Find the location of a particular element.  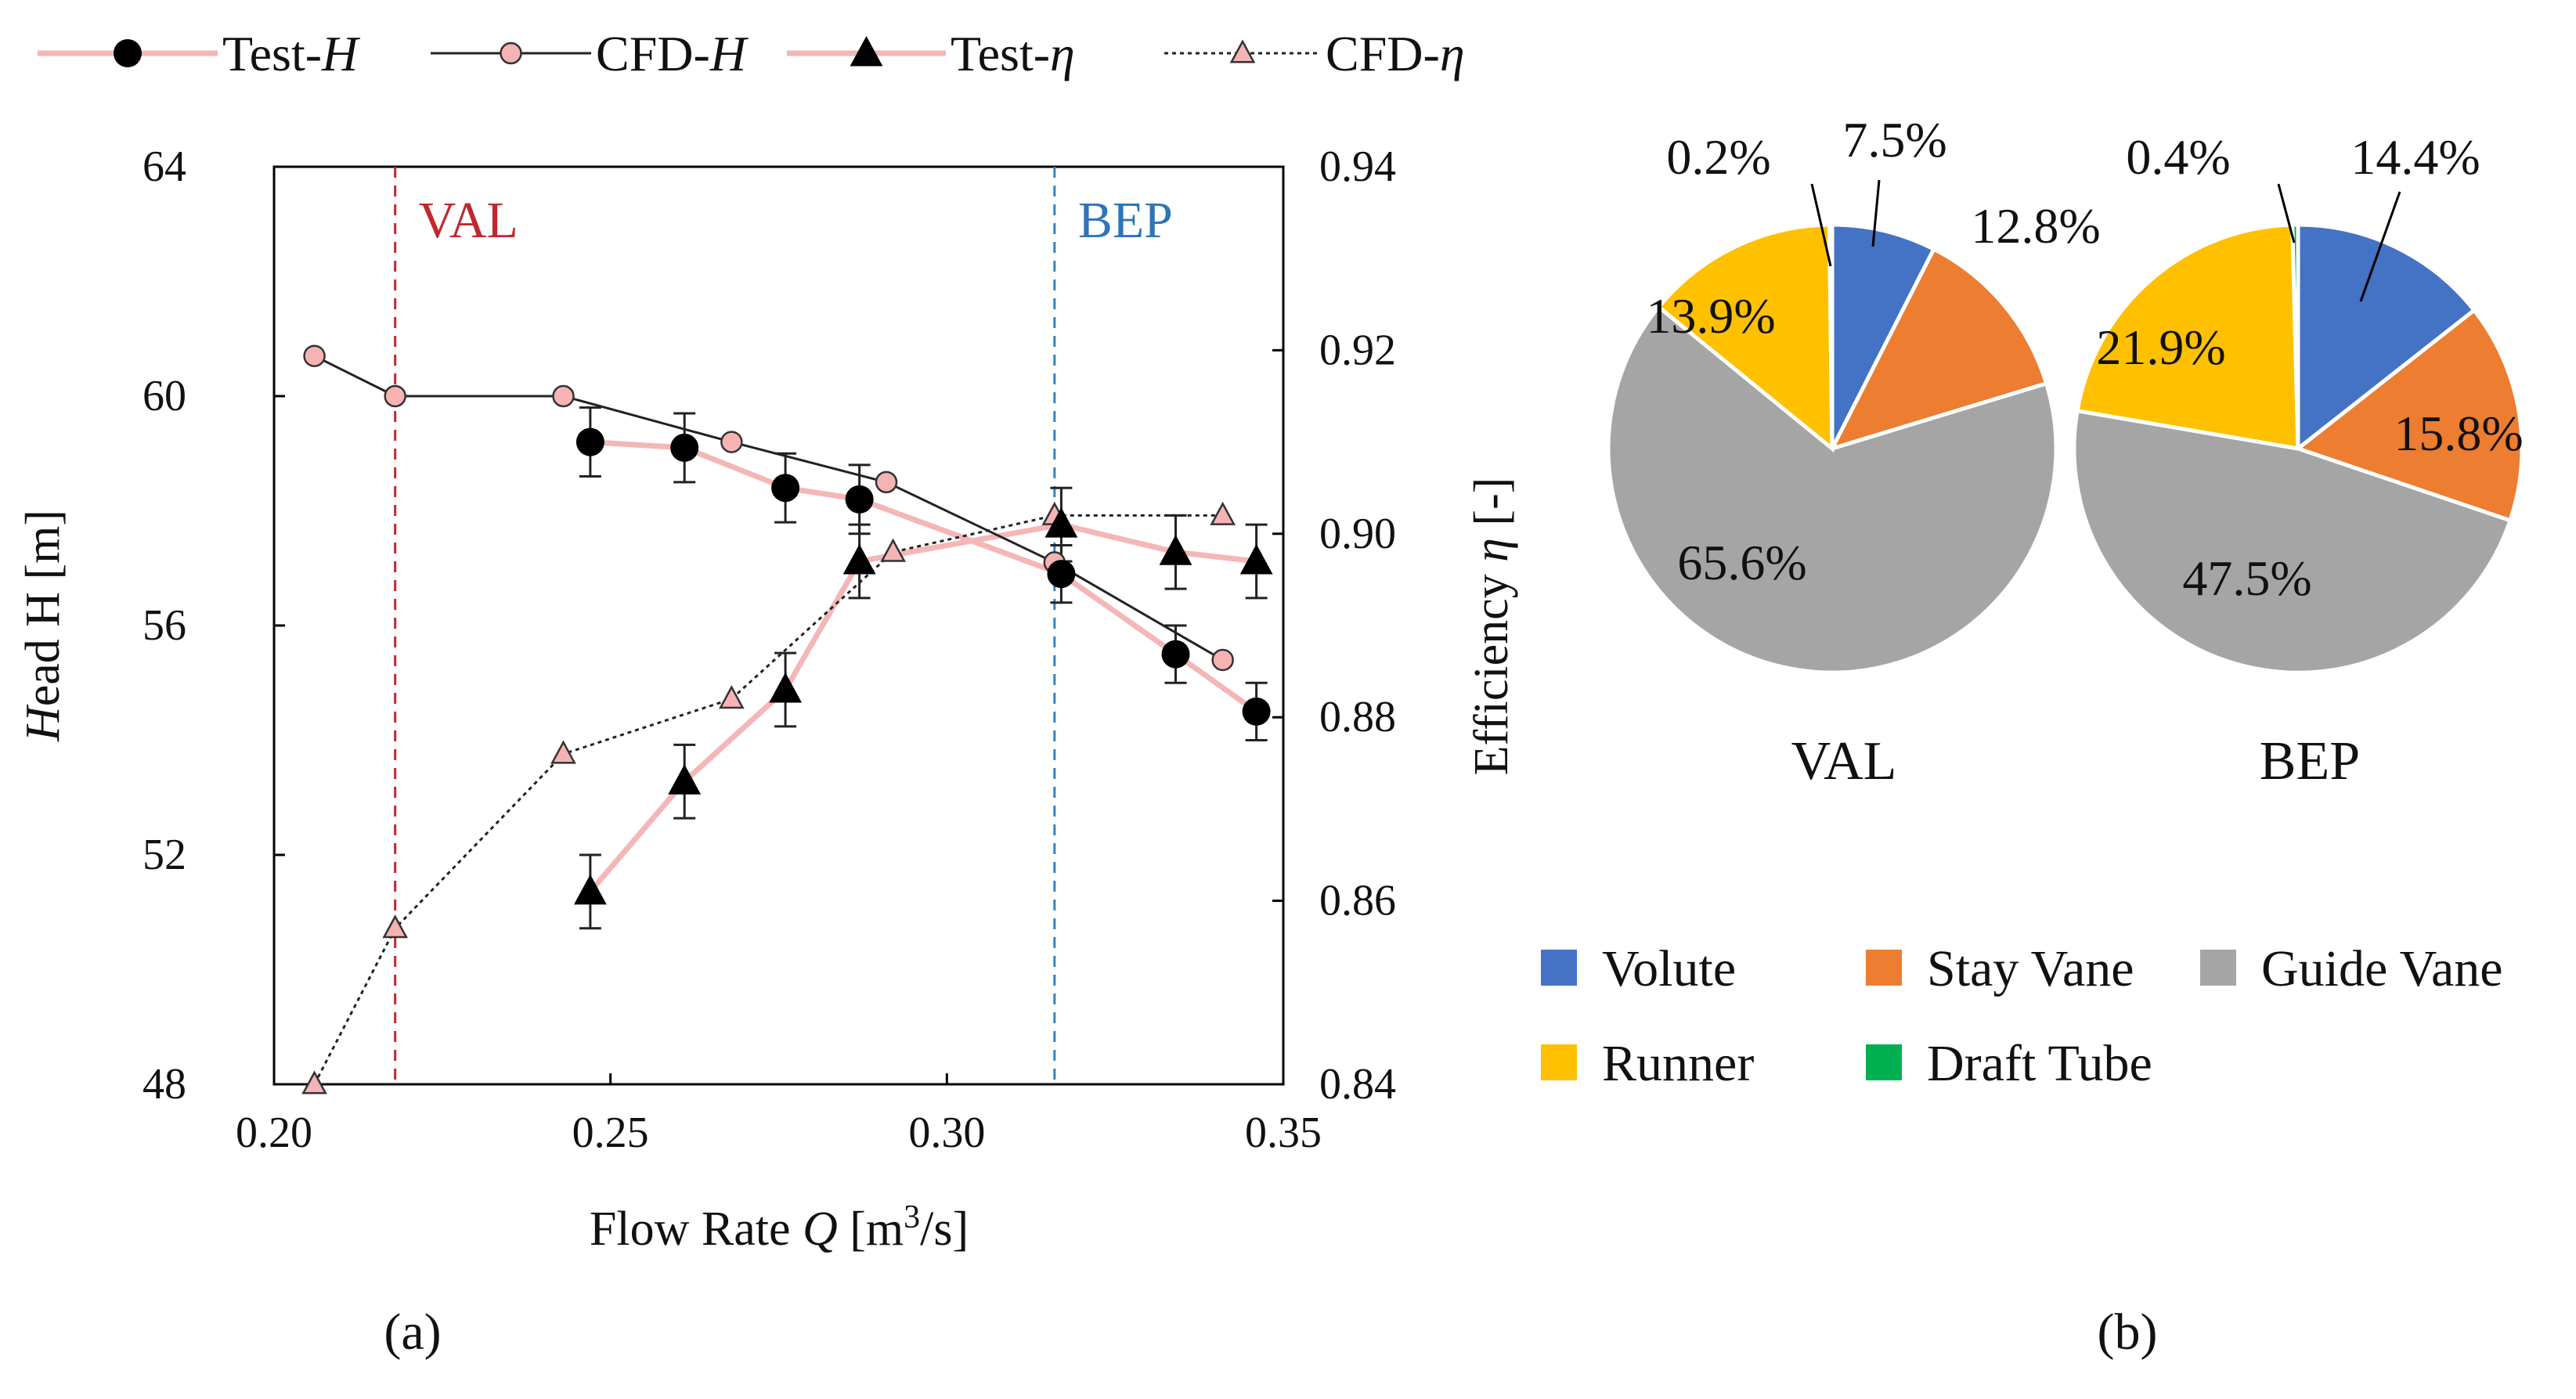

y2-tick-label: 0.86 is located at coordinates (1357, 901).